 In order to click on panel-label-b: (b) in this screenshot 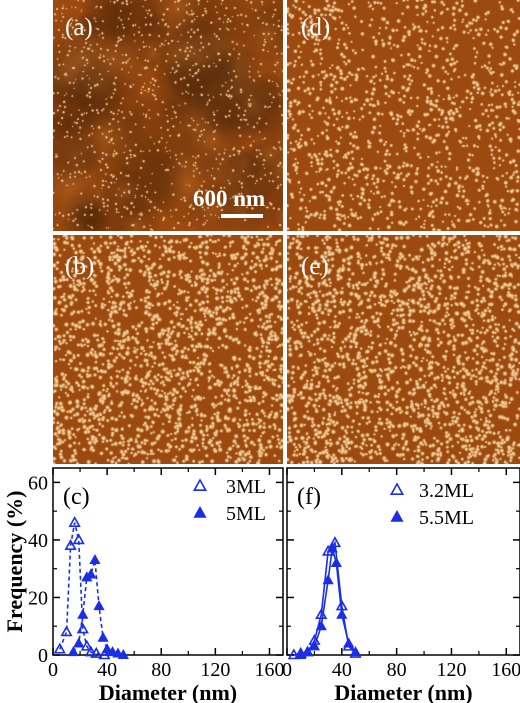, I will do `click(80, 266)`.